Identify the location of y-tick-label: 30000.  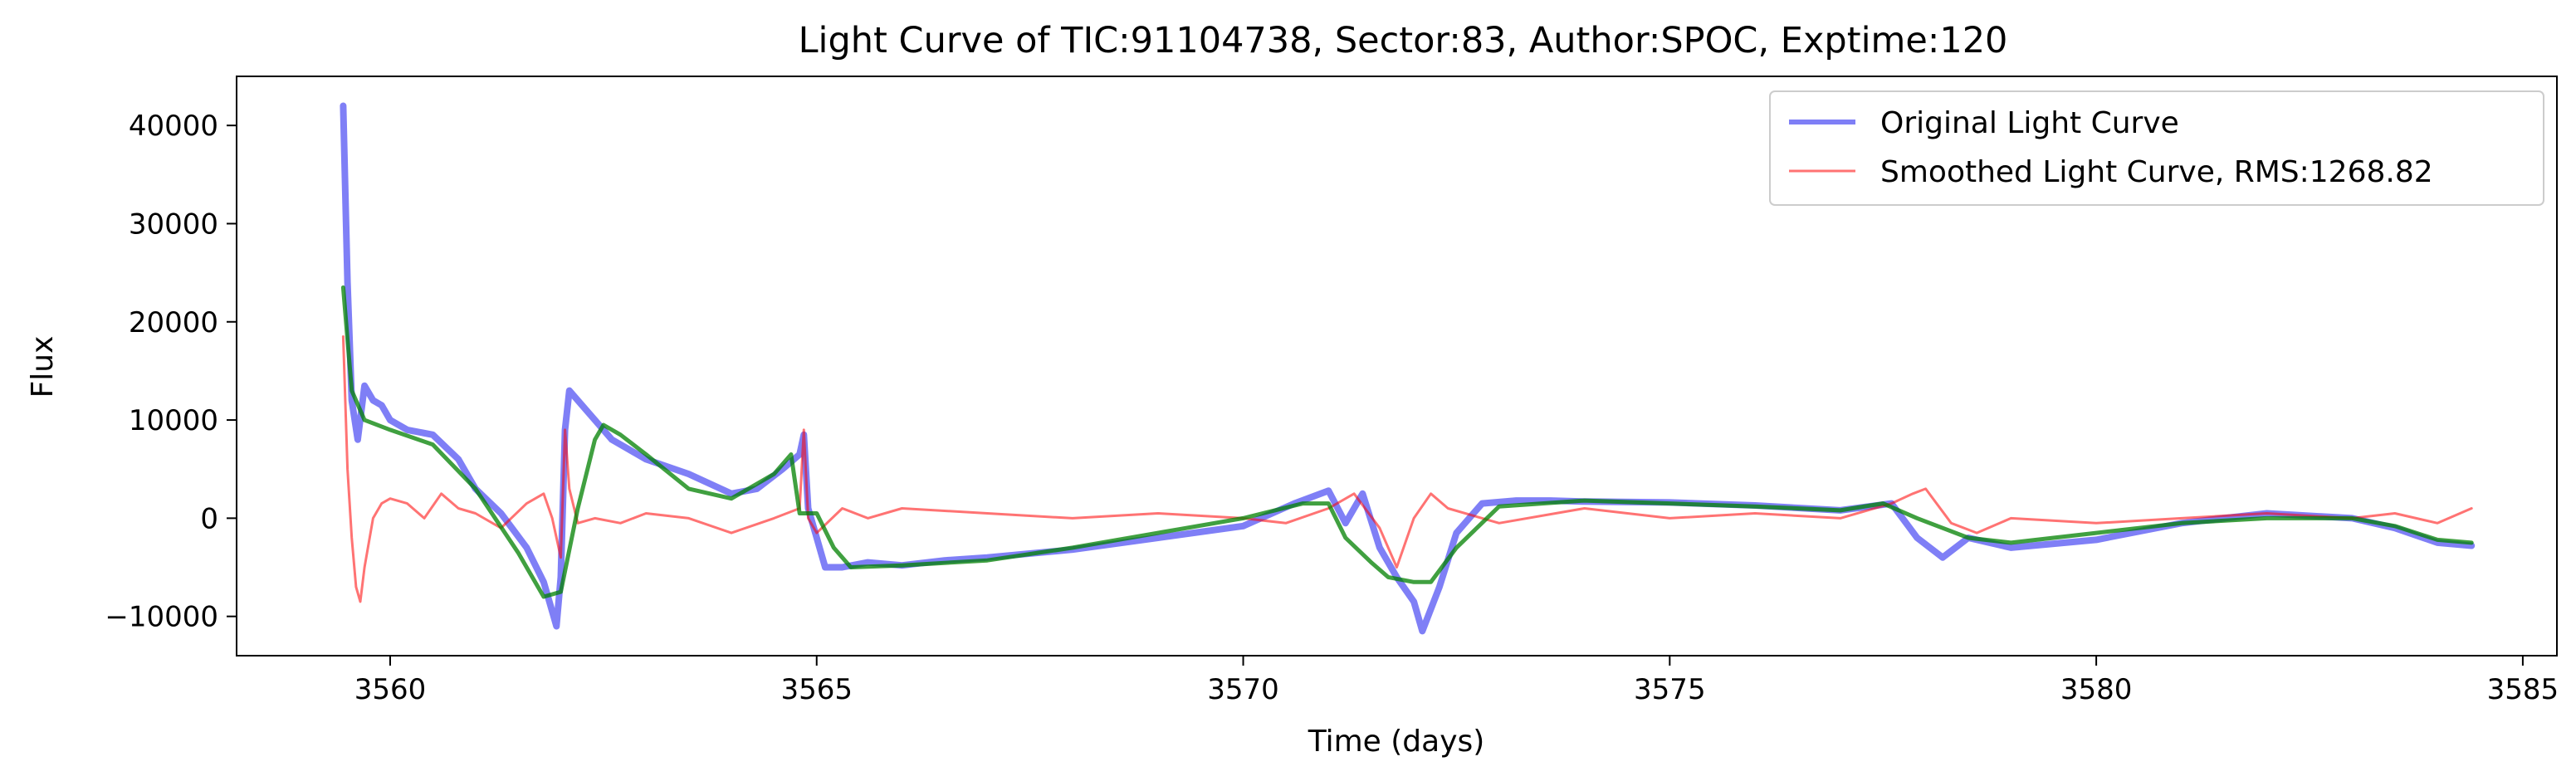
(173, 224).